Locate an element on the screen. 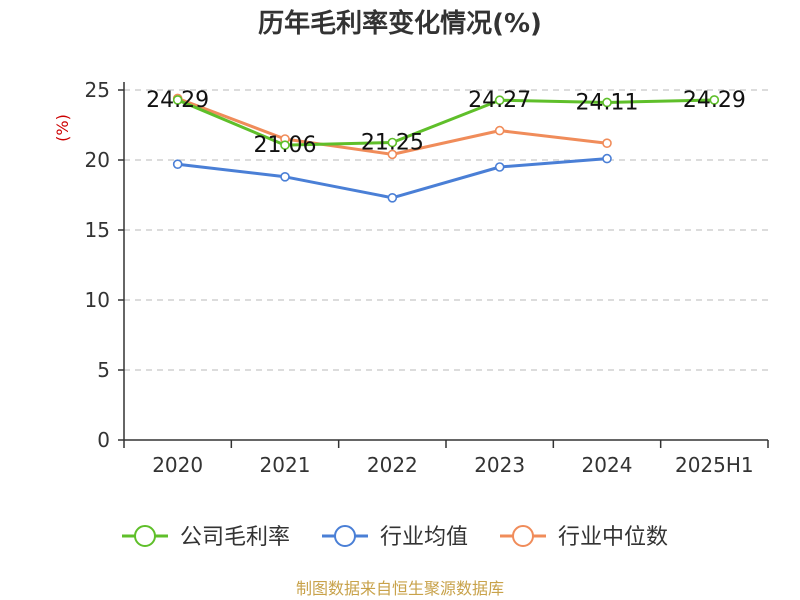 This screenshot has width=800, height=600. y-tick-label: 5 is located at coordinates (103, 370).